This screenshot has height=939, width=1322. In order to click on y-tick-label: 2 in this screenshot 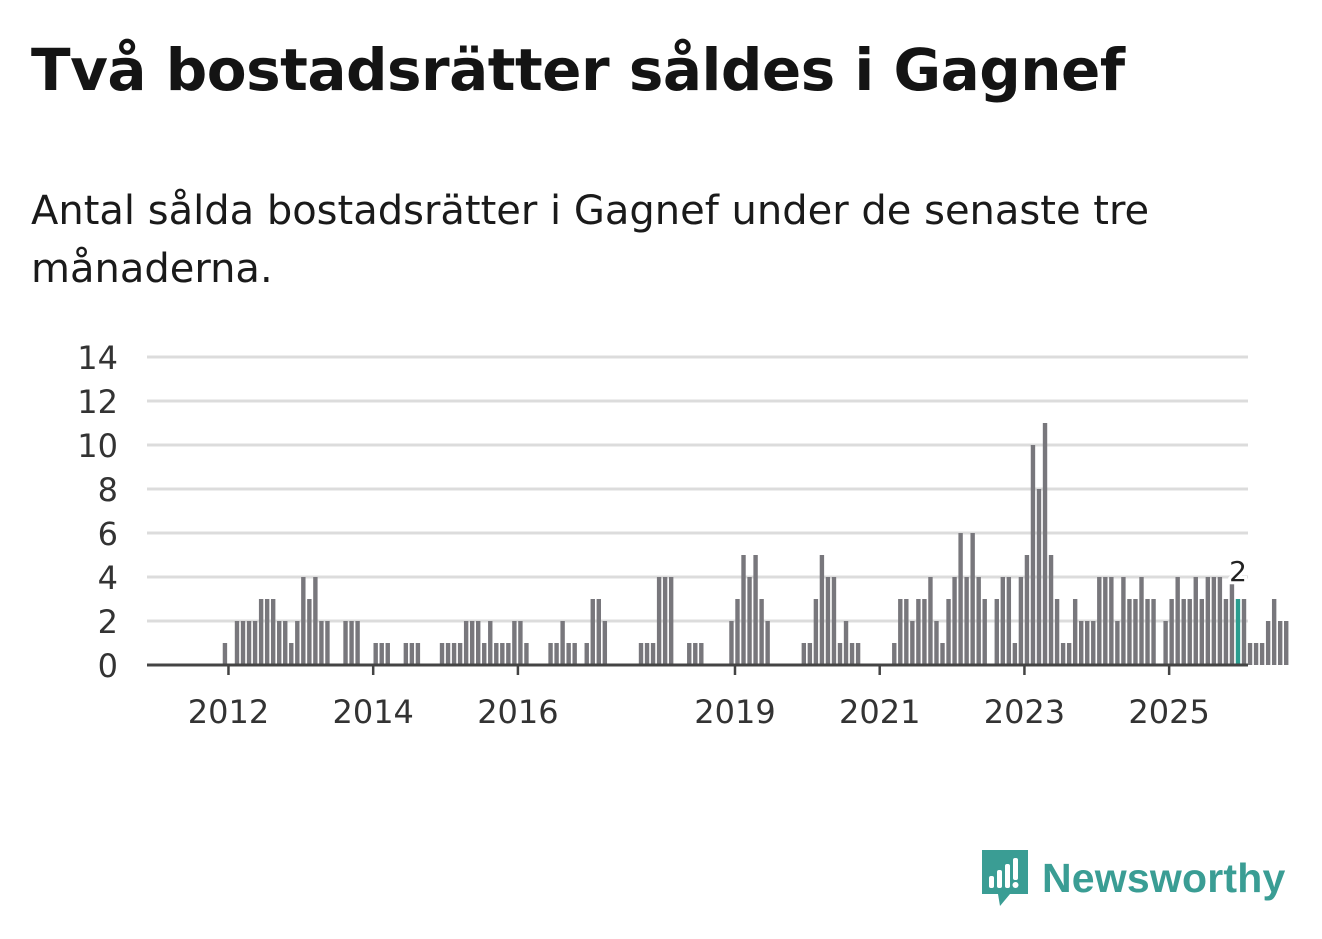, I will do `click(108, 622)`.